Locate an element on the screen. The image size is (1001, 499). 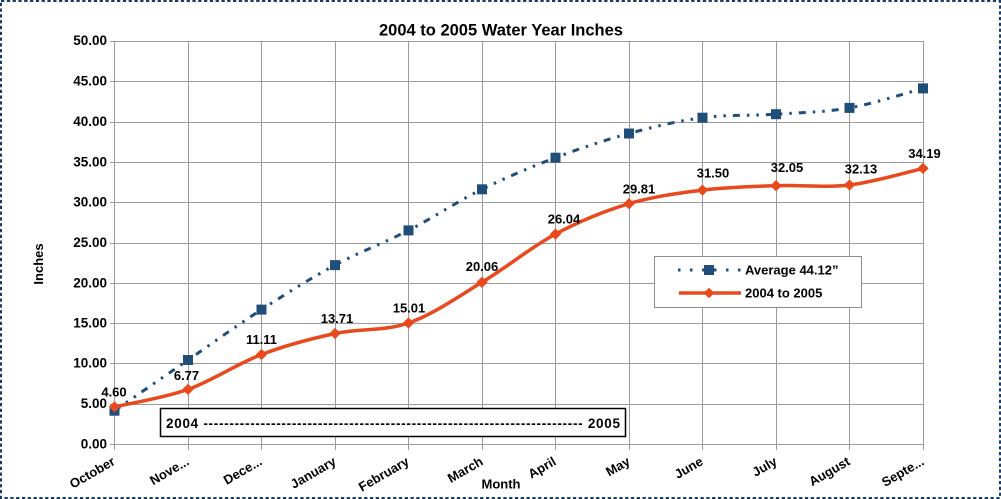
svg-text: 4.60 is located at coordinates (113, 391).